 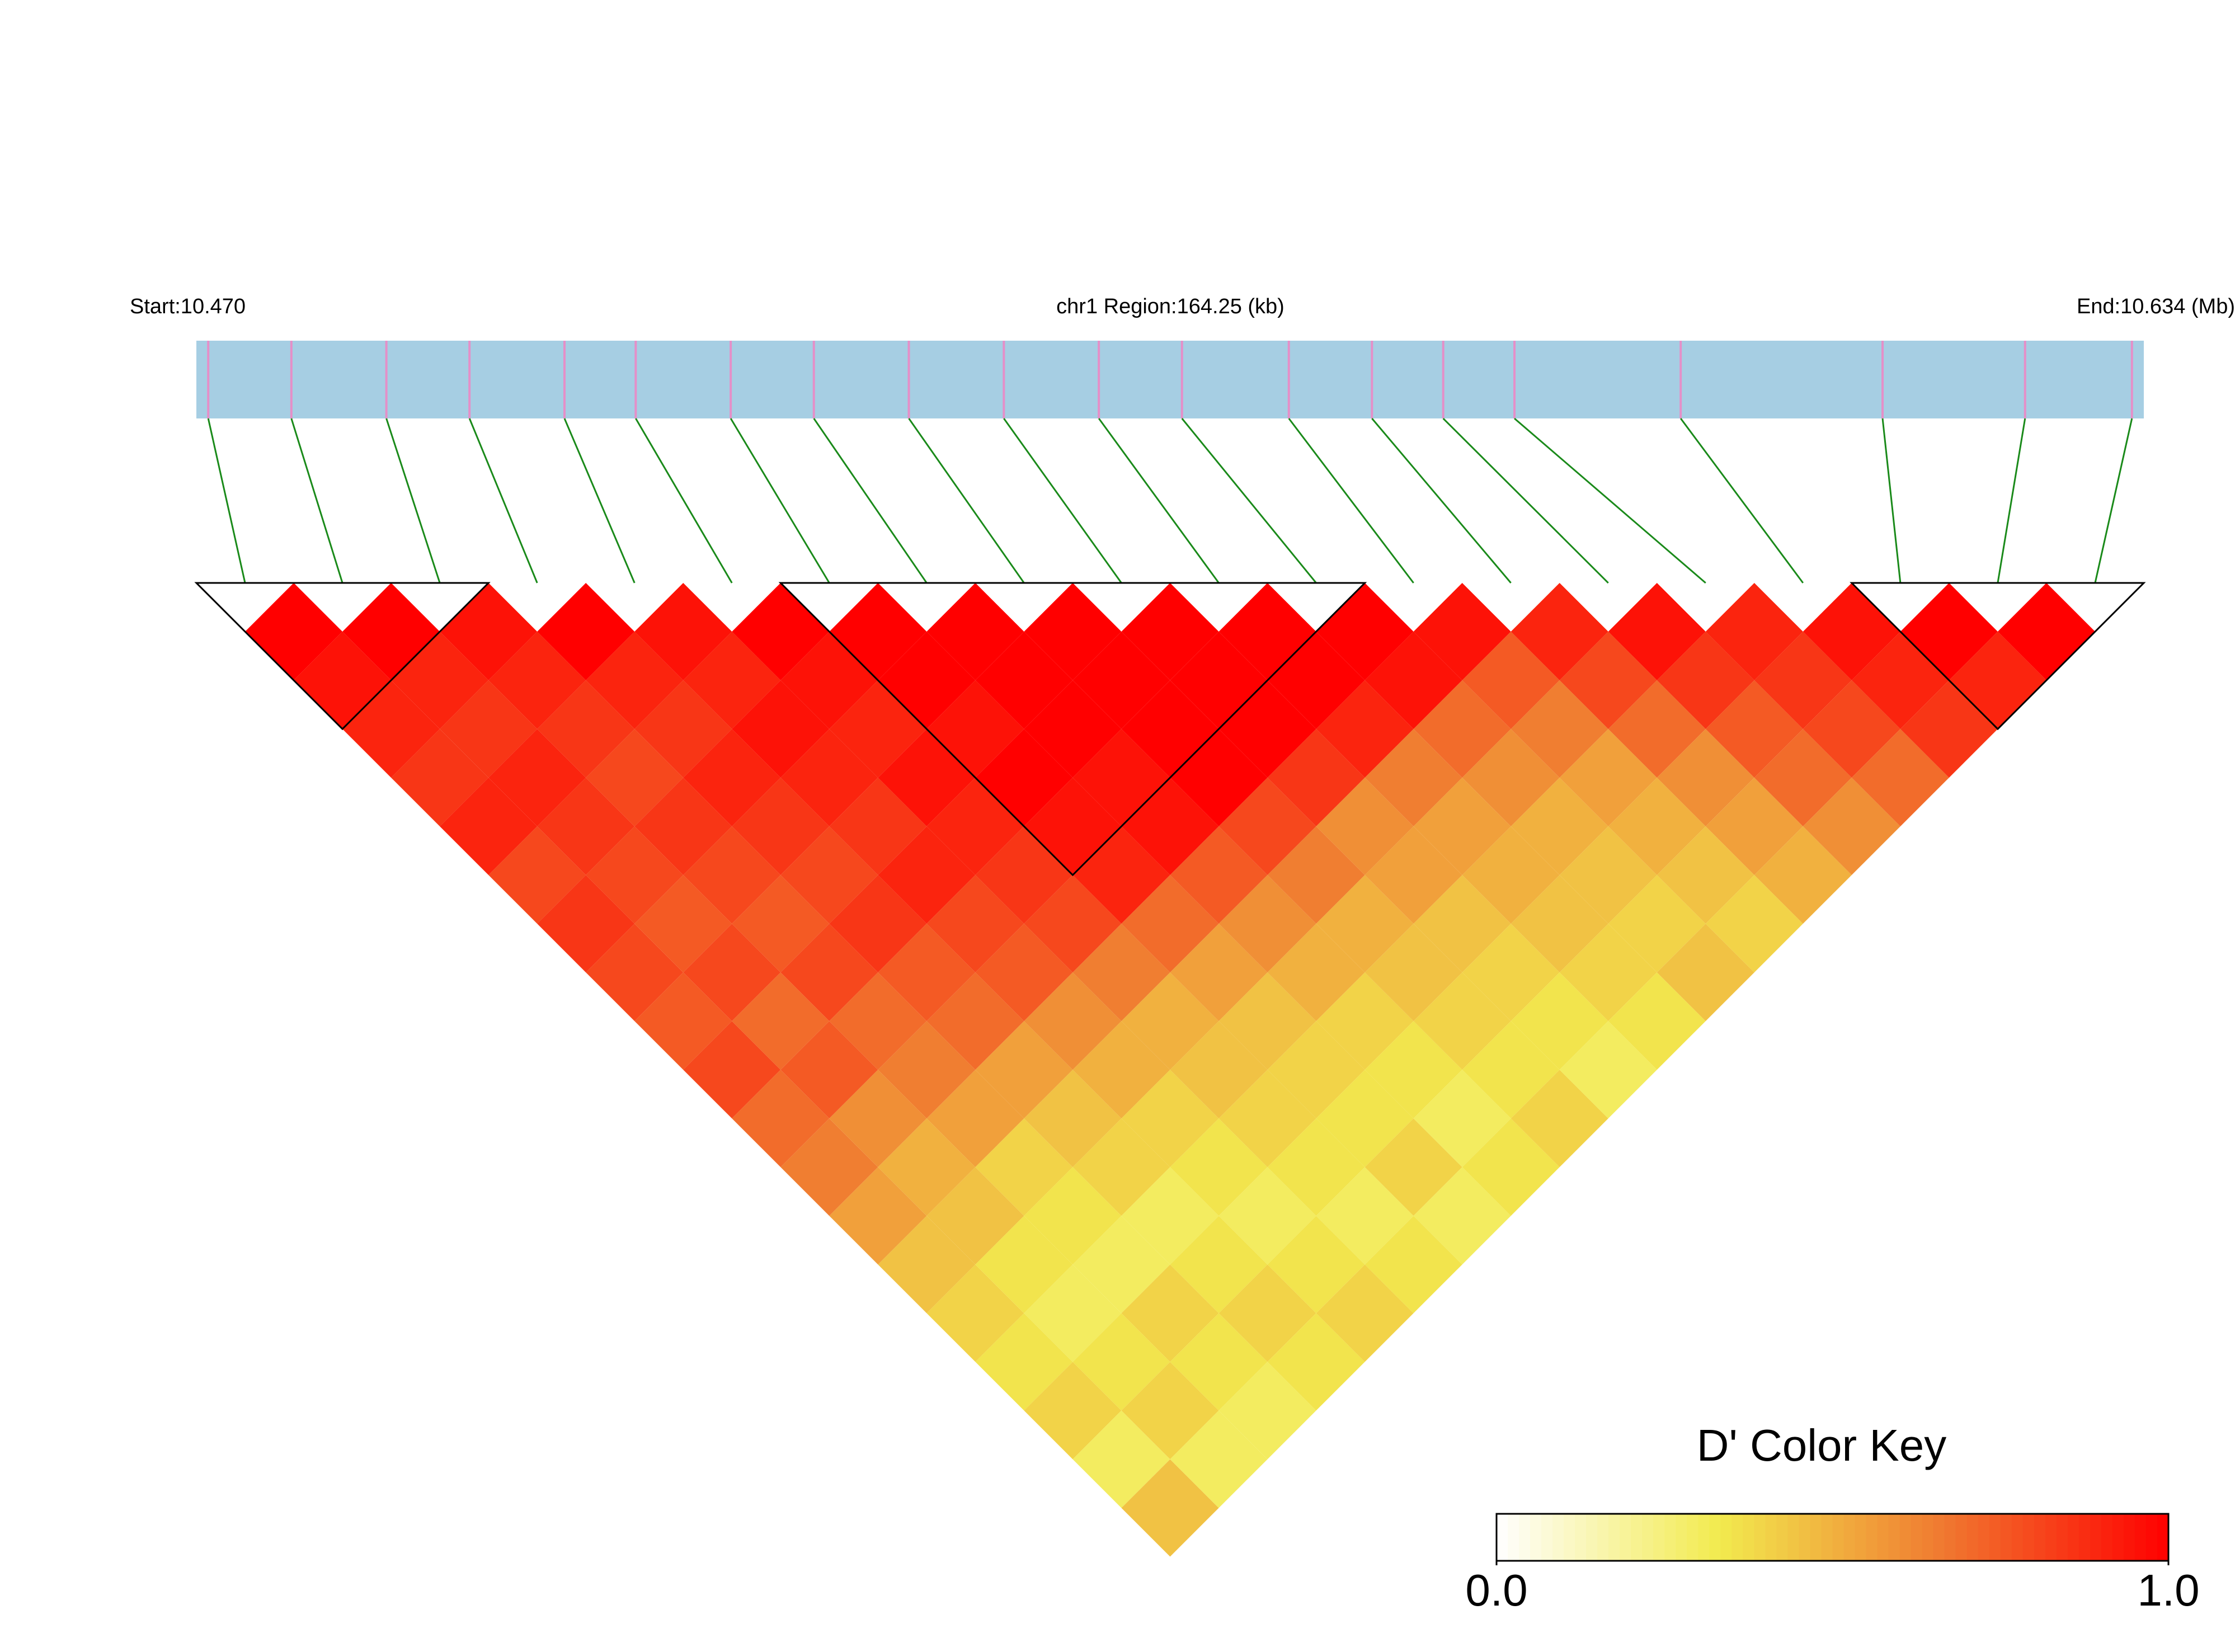 I want to click on color-key-tick-label: 1.0, so click(x=2168, y=1590).